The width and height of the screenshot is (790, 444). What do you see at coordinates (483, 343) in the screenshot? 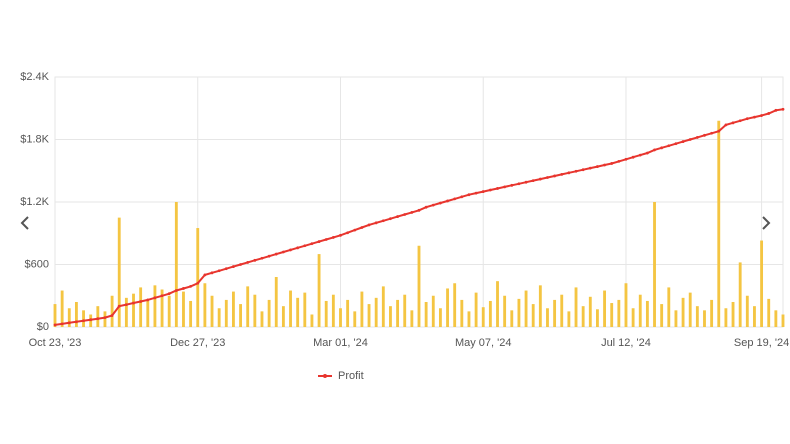
I see `x-tick-label: May 07, '24` at bounding box center [483, 343].